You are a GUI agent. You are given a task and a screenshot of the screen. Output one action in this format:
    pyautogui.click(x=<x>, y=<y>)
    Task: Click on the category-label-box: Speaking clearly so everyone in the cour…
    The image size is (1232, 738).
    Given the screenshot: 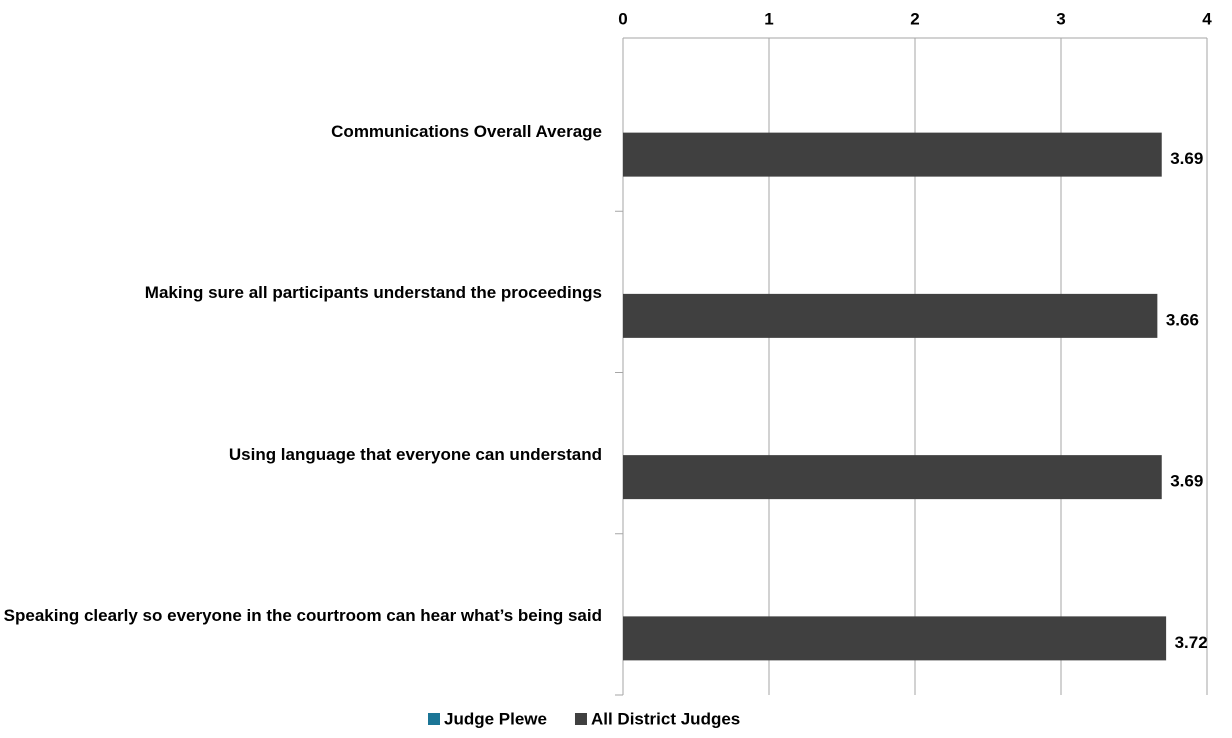 What is the action you would take?
    pyautogui.click(x=302, y=616)
    